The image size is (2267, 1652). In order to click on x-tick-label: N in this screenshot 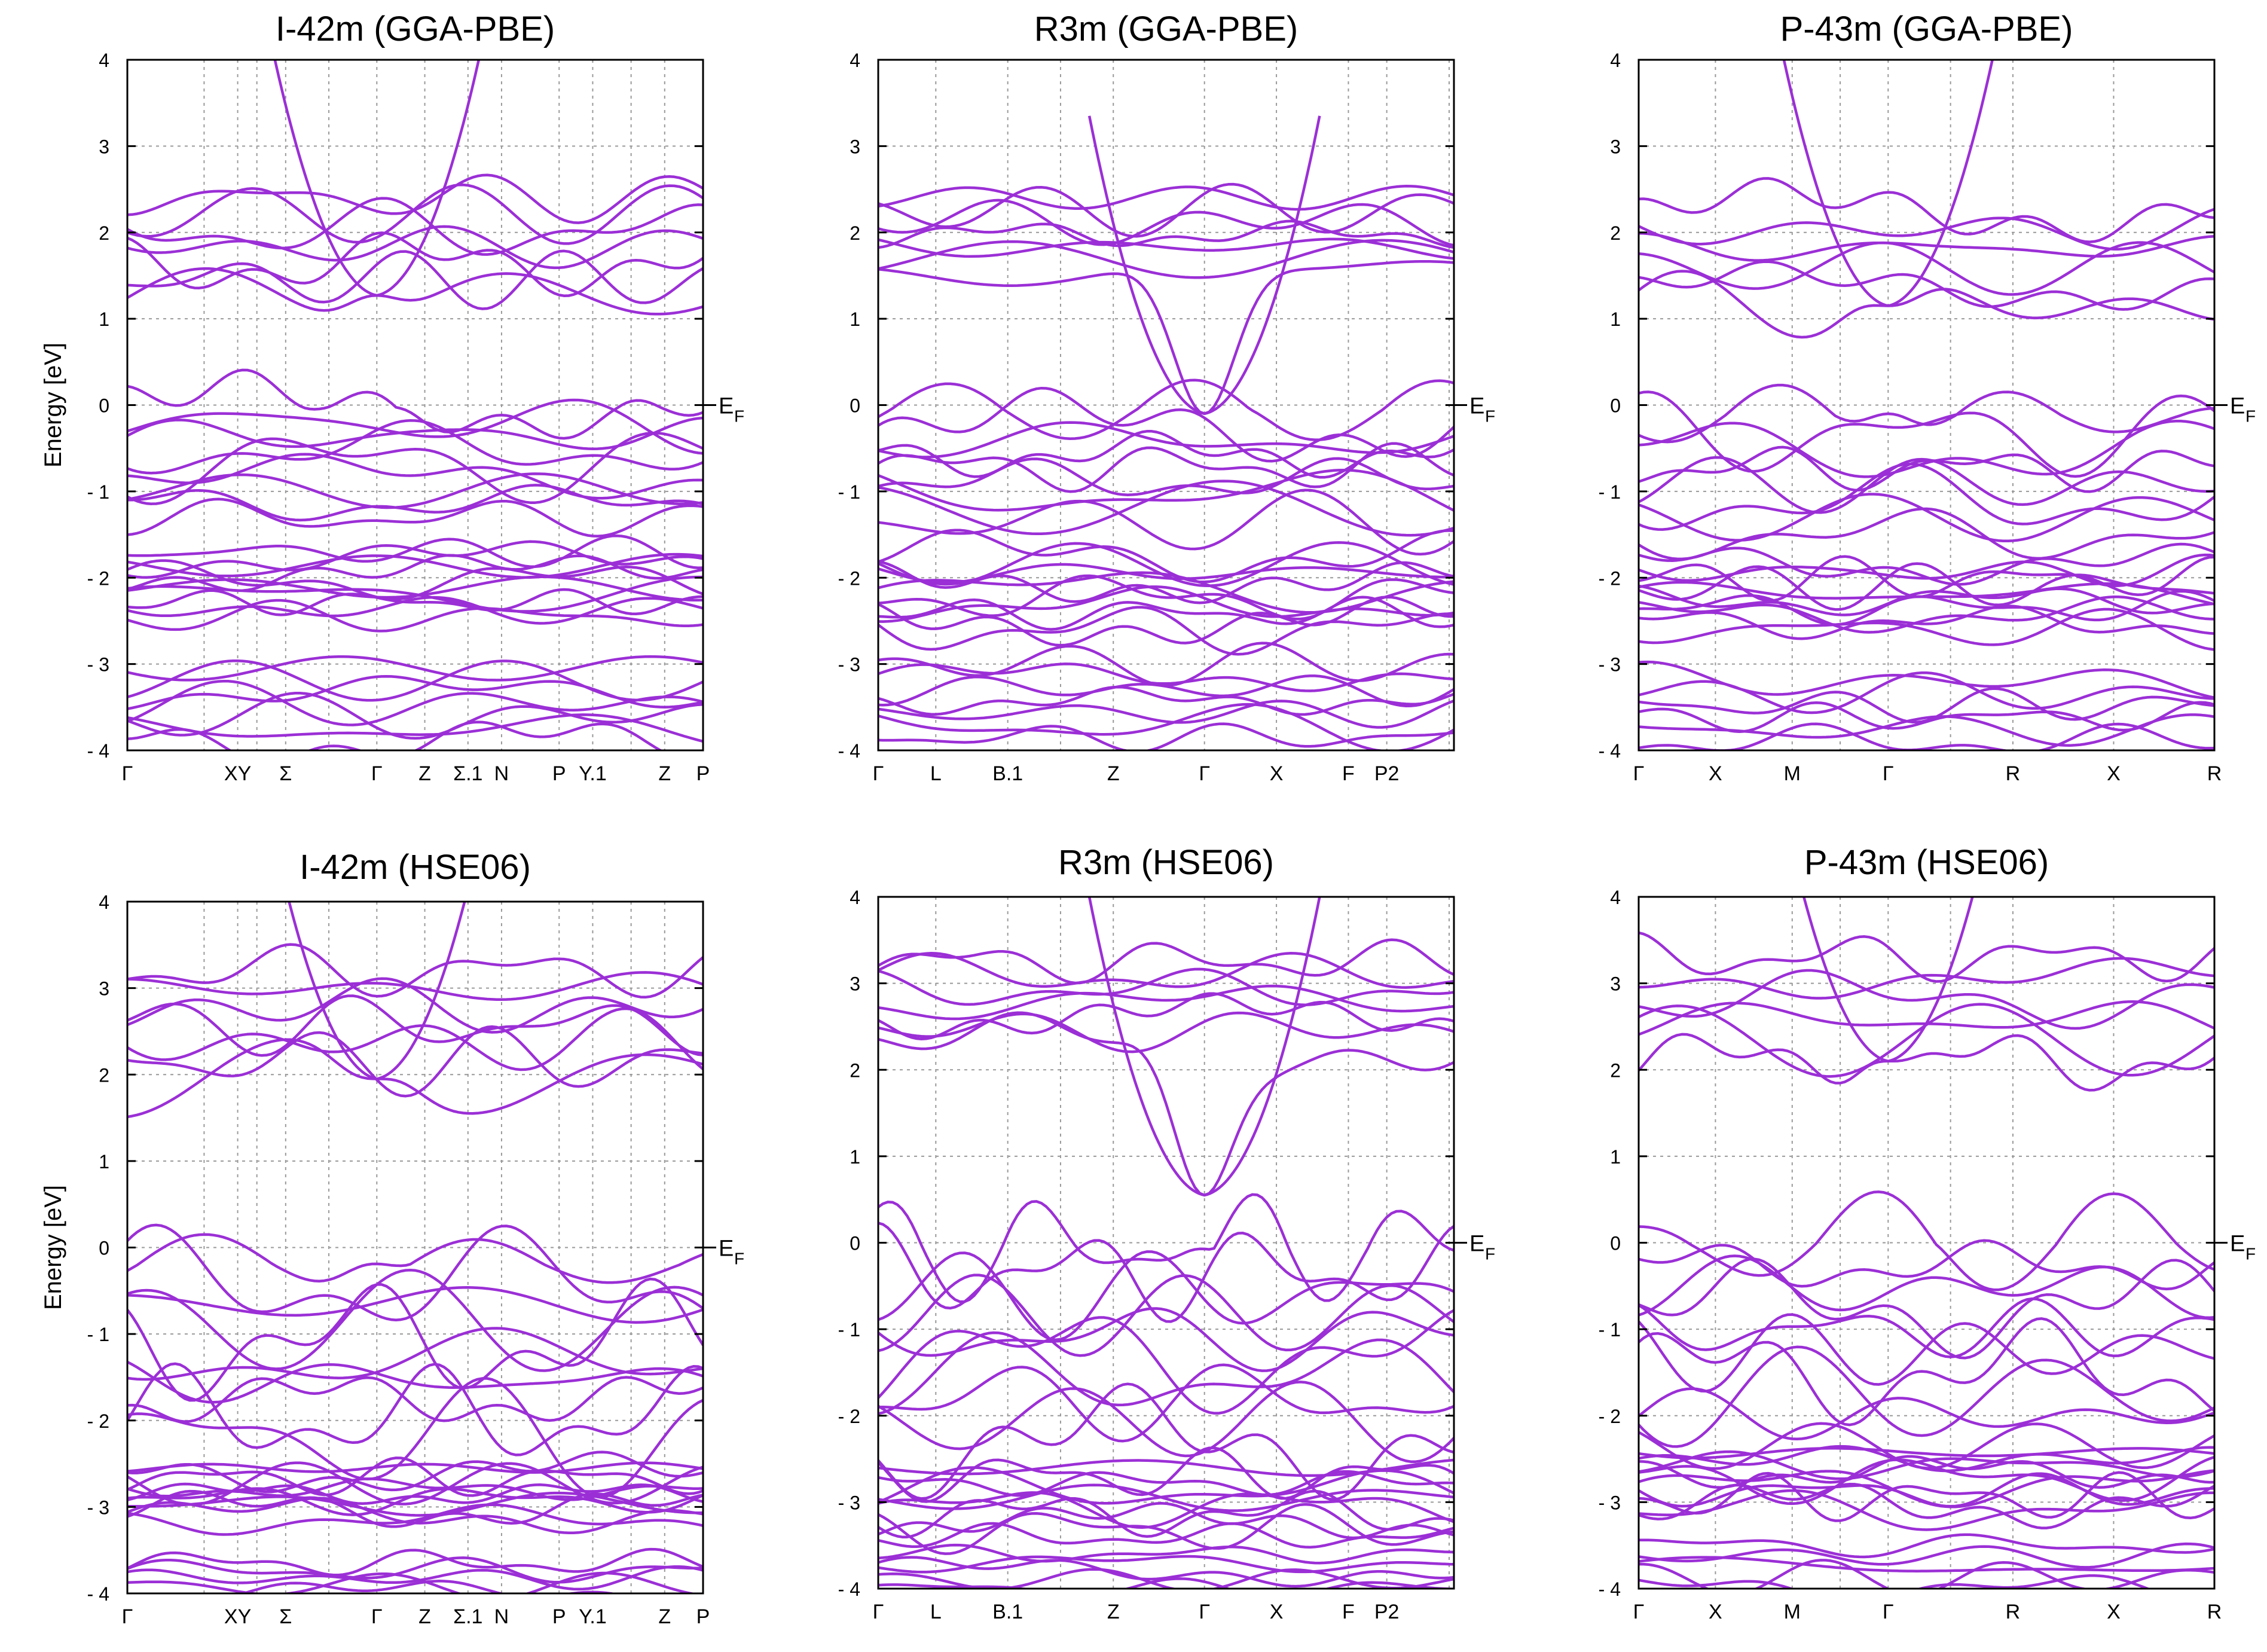, I will do `click(501, 774)`.